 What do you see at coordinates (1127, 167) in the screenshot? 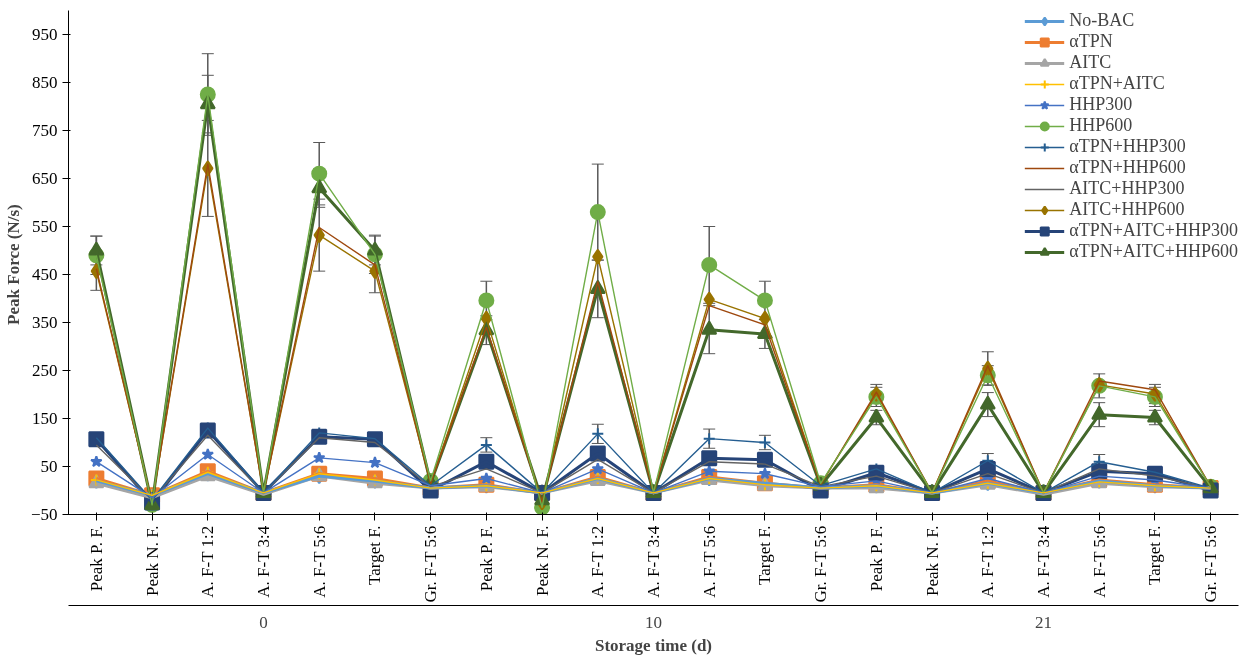
I see `legend-label: αTPN+HHP600` at bounding box center [1127, 167].